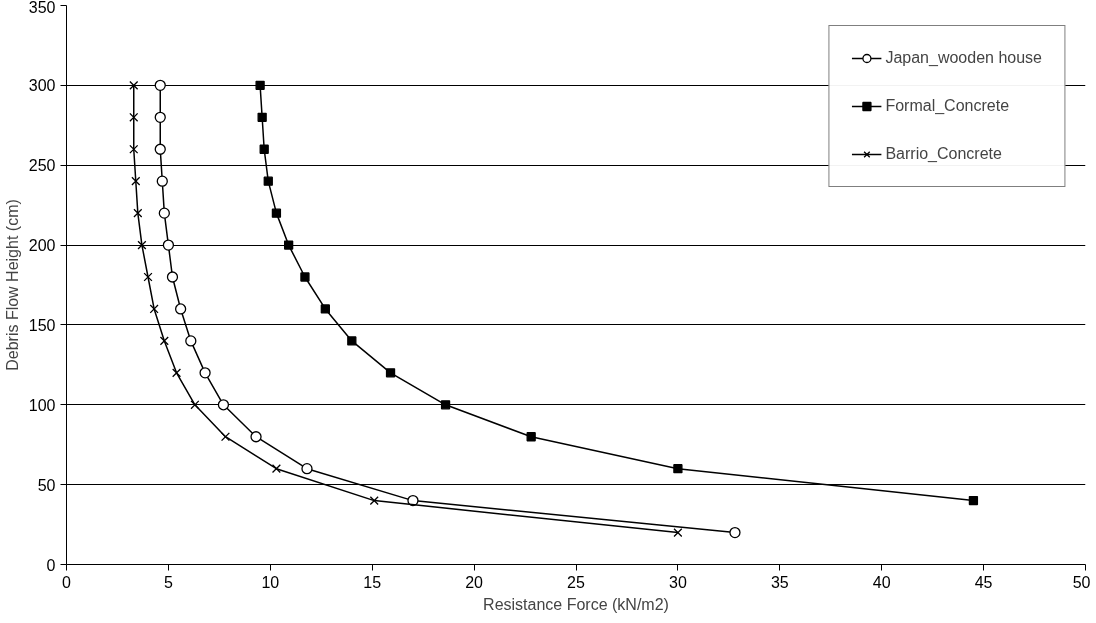 The image size is (1096, 623). Describe the element at coordinates (678, 582) in the screenshot. I see `x-tick-label: 30` at that location.